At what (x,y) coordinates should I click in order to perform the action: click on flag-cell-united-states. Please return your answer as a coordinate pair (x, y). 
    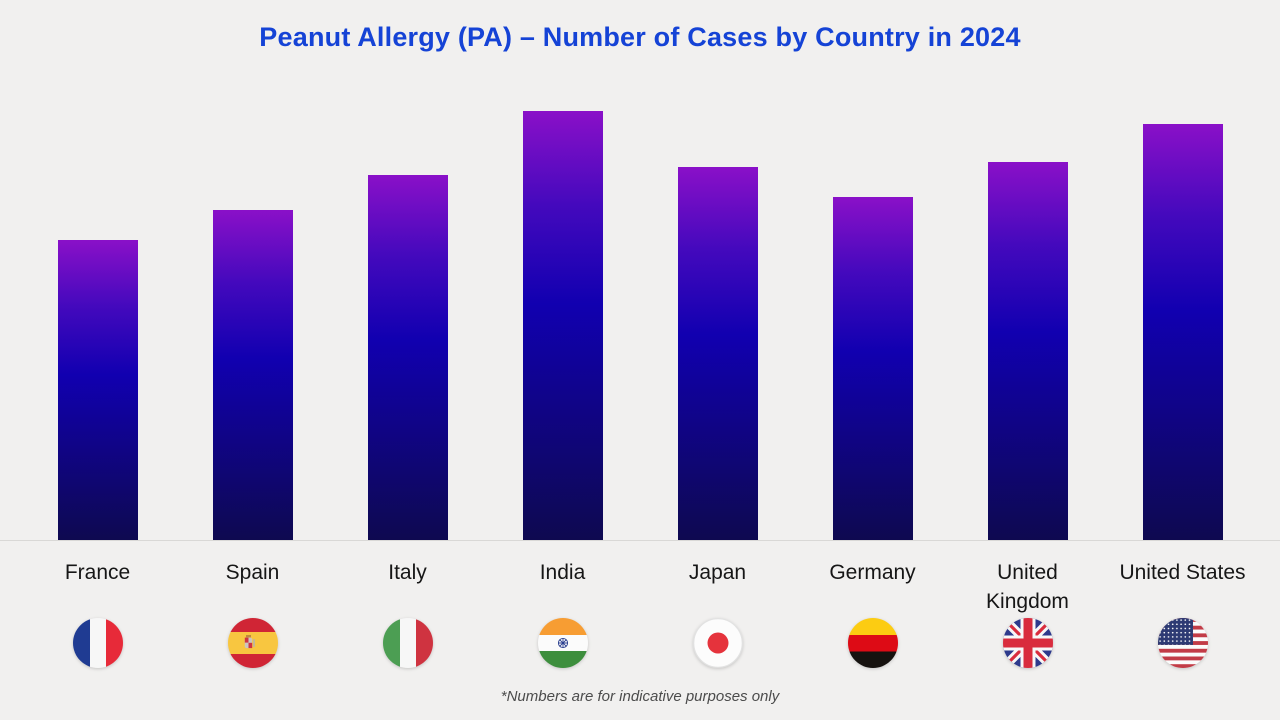
    Looking at the image, I should click on (1182, 643).